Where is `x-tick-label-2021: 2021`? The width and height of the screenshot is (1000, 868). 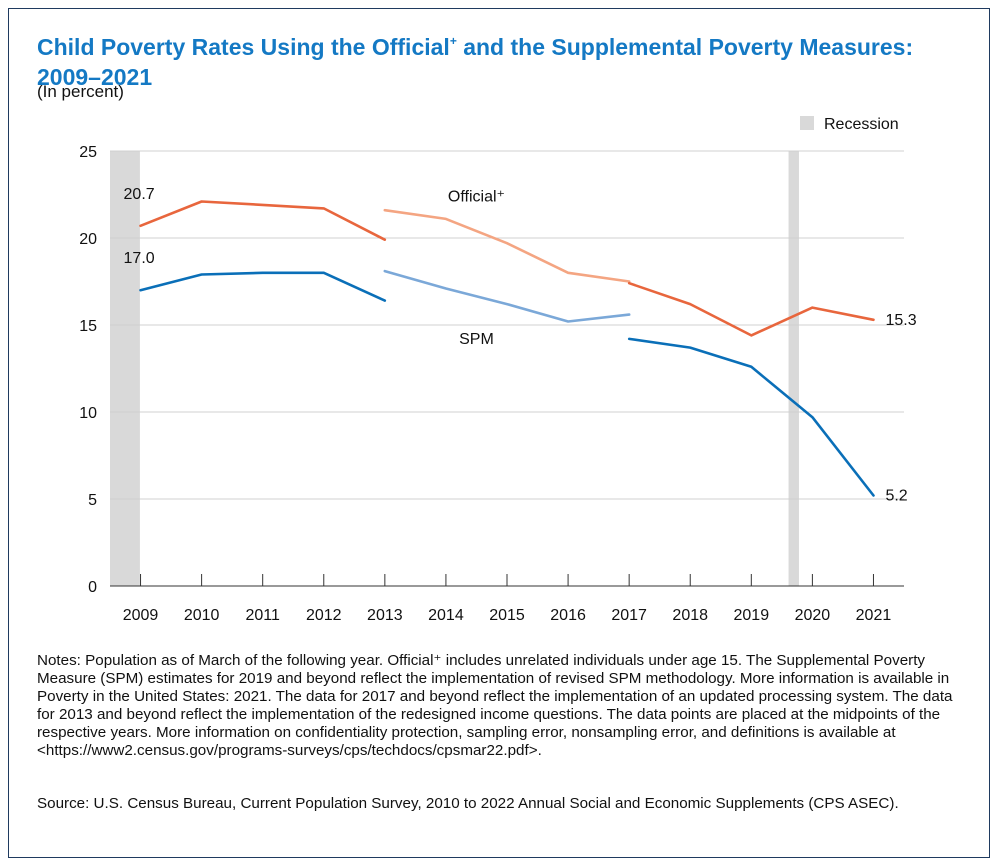 x-tick-label-2021: 2021 is located at coordinates (874, 615).